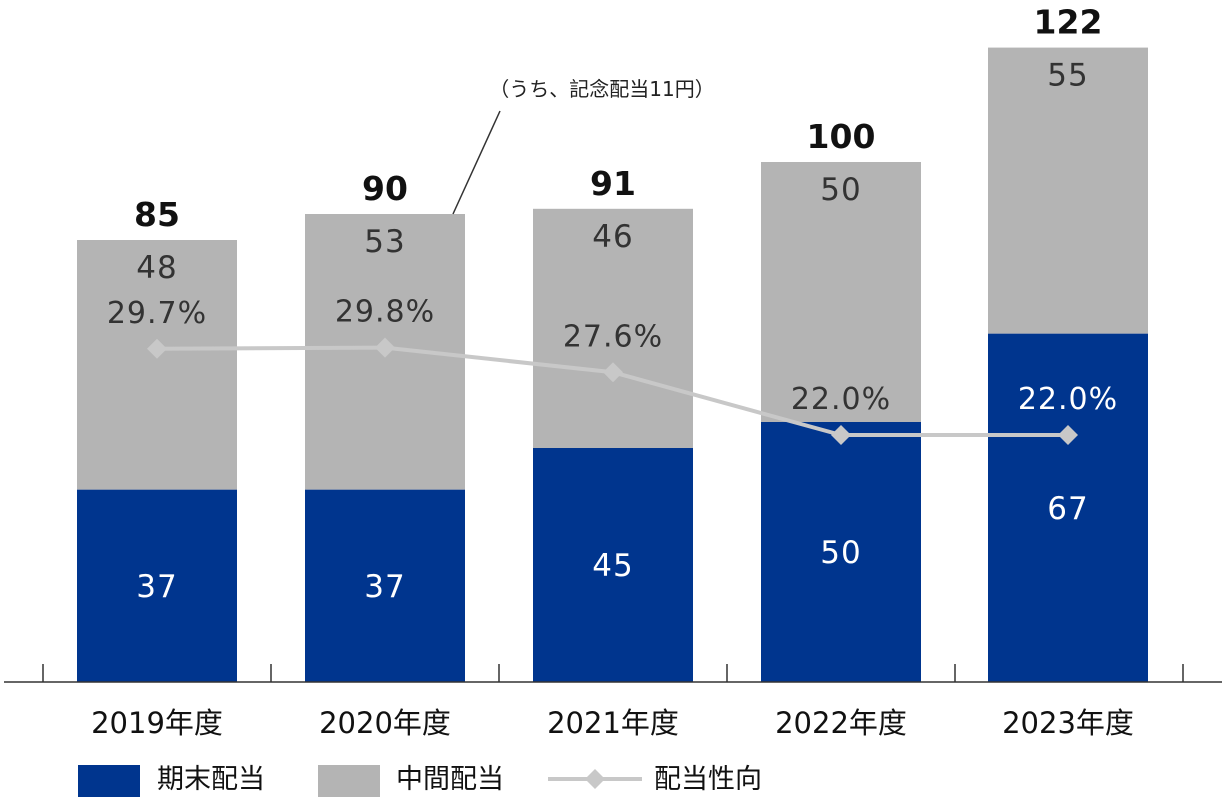 The width and height of the screenshot is (1222, 798). Describe the element at coordinates (384, 242) in the screenshot. I see `segment-value-label: 53` at that location.